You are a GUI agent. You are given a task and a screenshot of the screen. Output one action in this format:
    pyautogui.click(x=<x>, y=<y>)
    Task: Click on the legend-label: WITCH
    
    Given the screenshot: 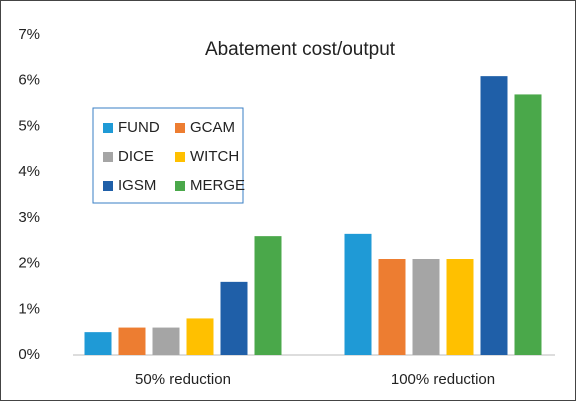 What is the action you would take?
    pyautogui.click(x=214, y=156)
    